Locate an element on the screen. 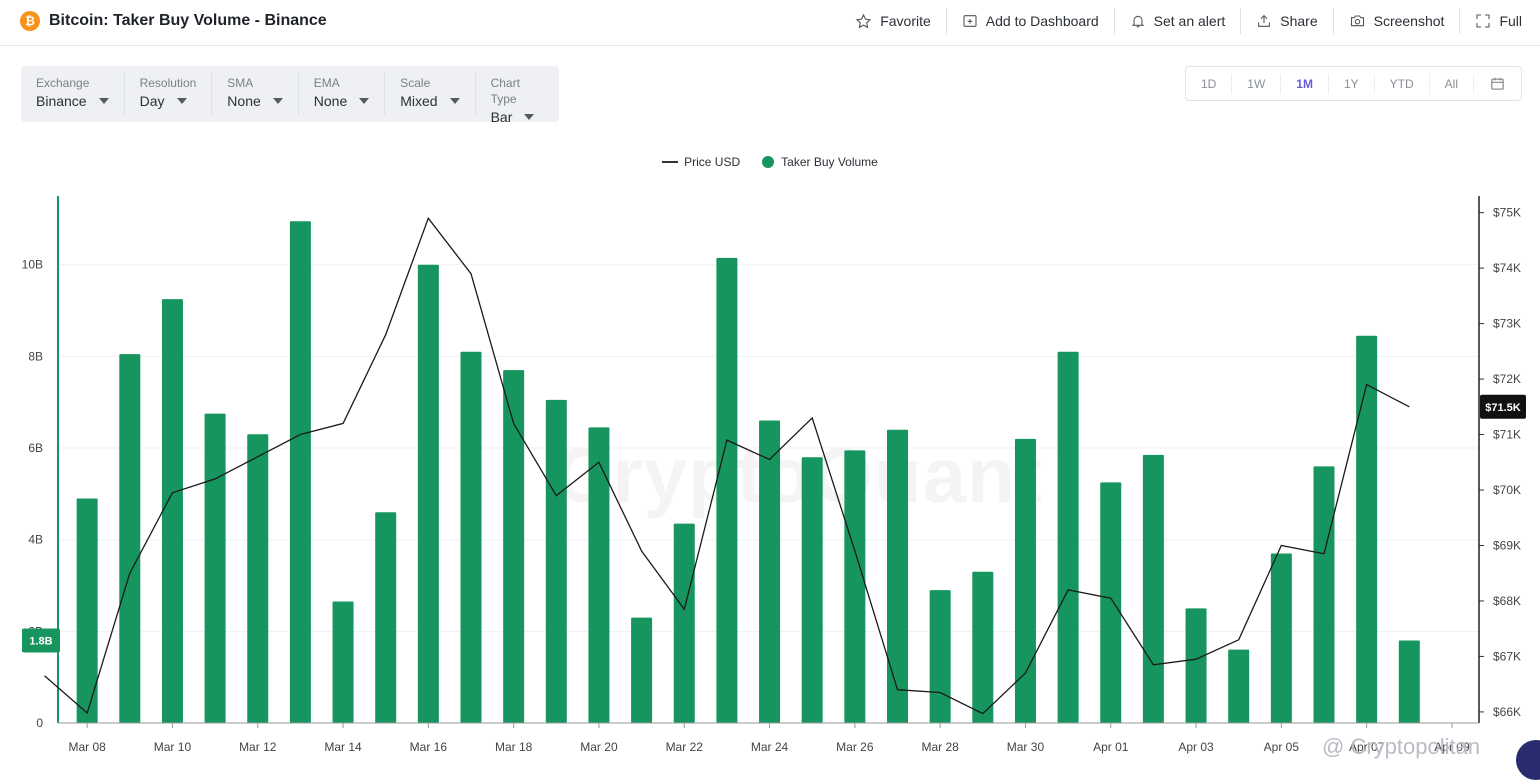 The width and height of the screenshot is (1540, 780). exchange-label: Exchange is located at coordinates (63, 83).